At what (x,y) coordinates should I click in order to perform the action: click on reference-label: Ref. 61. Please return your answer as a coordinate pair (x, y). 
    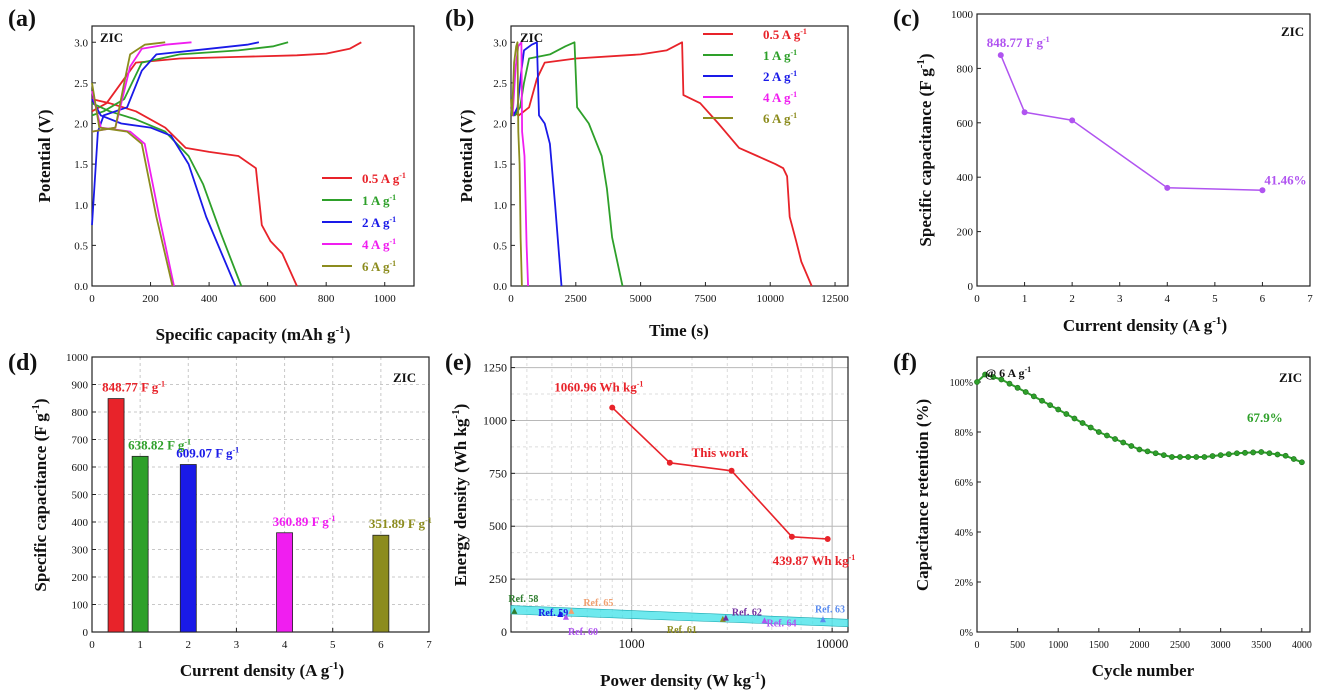
    Looking at the image, I should click on (682, 630).